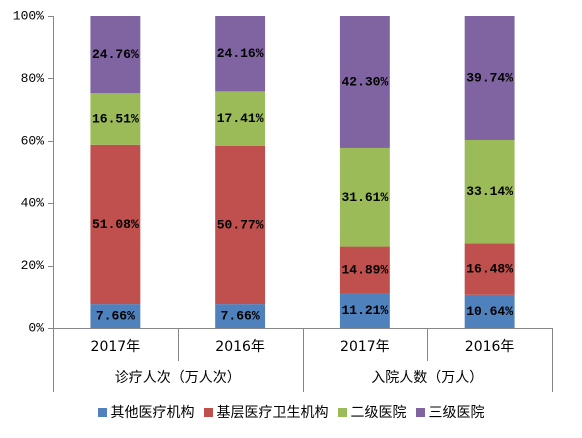 The image size is (582, 438). I want to click on data-label-2-4: 16.48%, so click(489, 269).